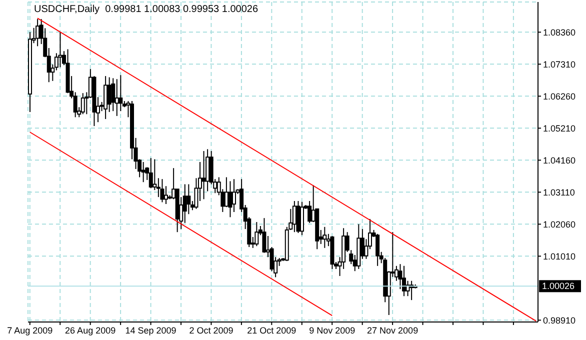 Image resolution: width=586 pixels, height=340 pixels. Describe the element at coordinates (559, 320) in the screenshot. I see `y-tick-label: 0.98910` at that location.